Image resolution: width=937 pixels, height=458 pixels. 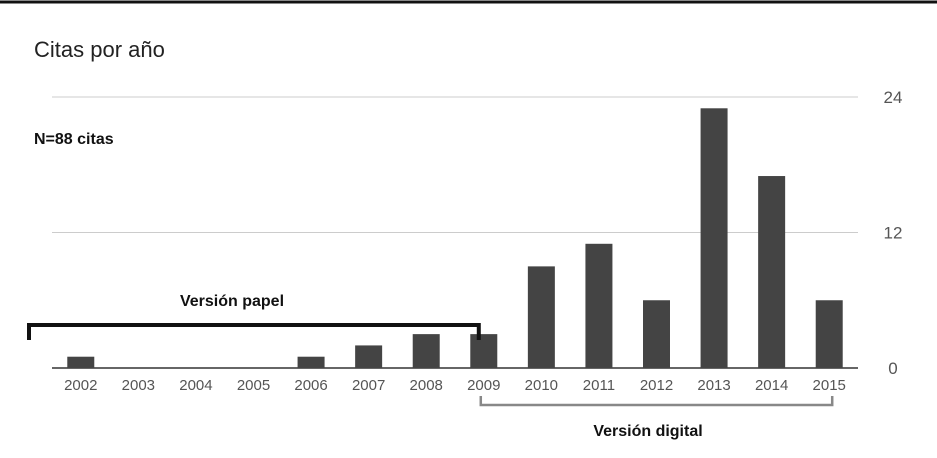 What do you see at coordinates (81, 362) in the screenshot?
I see `bar-2002` at bounding box center [81, 362].